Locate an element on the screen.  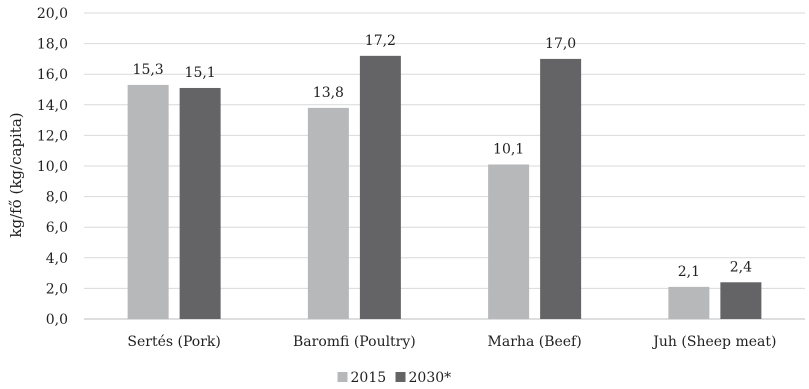
y-tick-label: 16,0 is located at coordinates (52, 75).